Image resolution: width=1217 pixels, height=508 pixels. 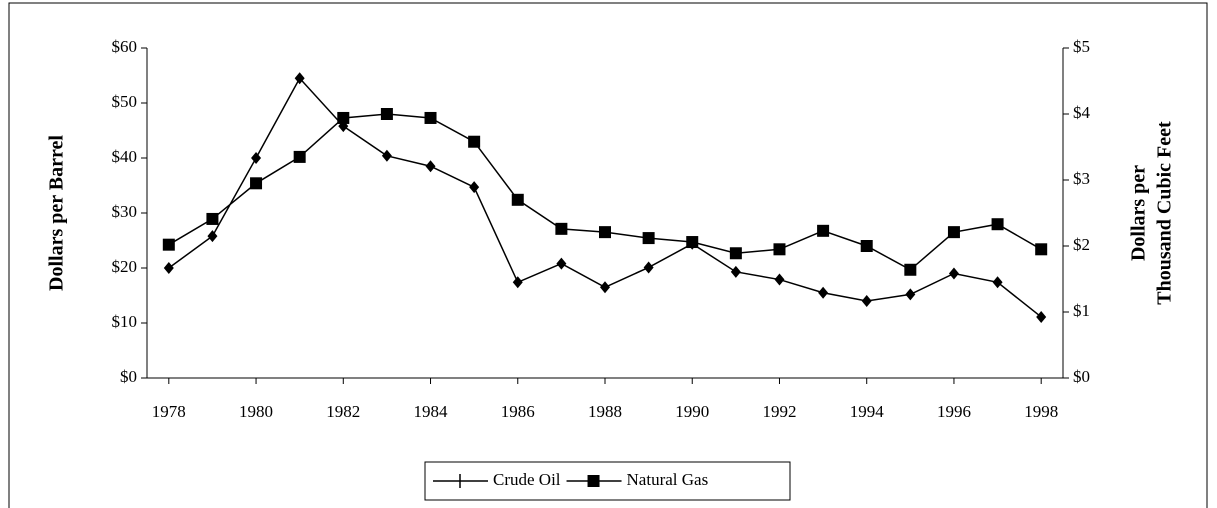 I want to click on x-tick-label: 1998, so click(x=1041, y=411).